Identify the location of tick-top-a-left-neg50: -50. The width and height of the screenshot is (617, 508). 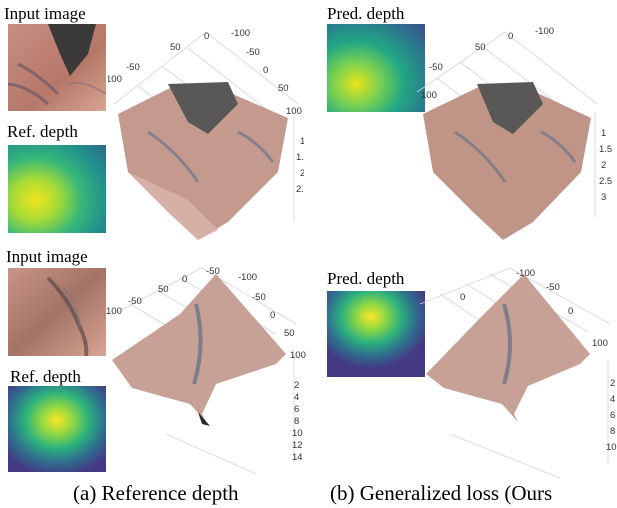
(133, 67).